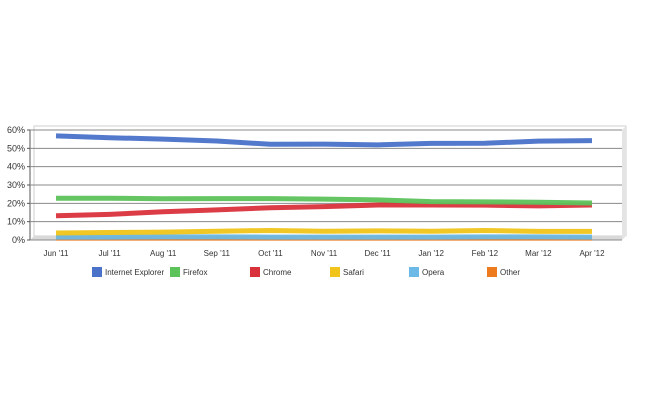 The image size is (652, 408). I want to click on x-tick-label: Apr '12, so click(592, 253).